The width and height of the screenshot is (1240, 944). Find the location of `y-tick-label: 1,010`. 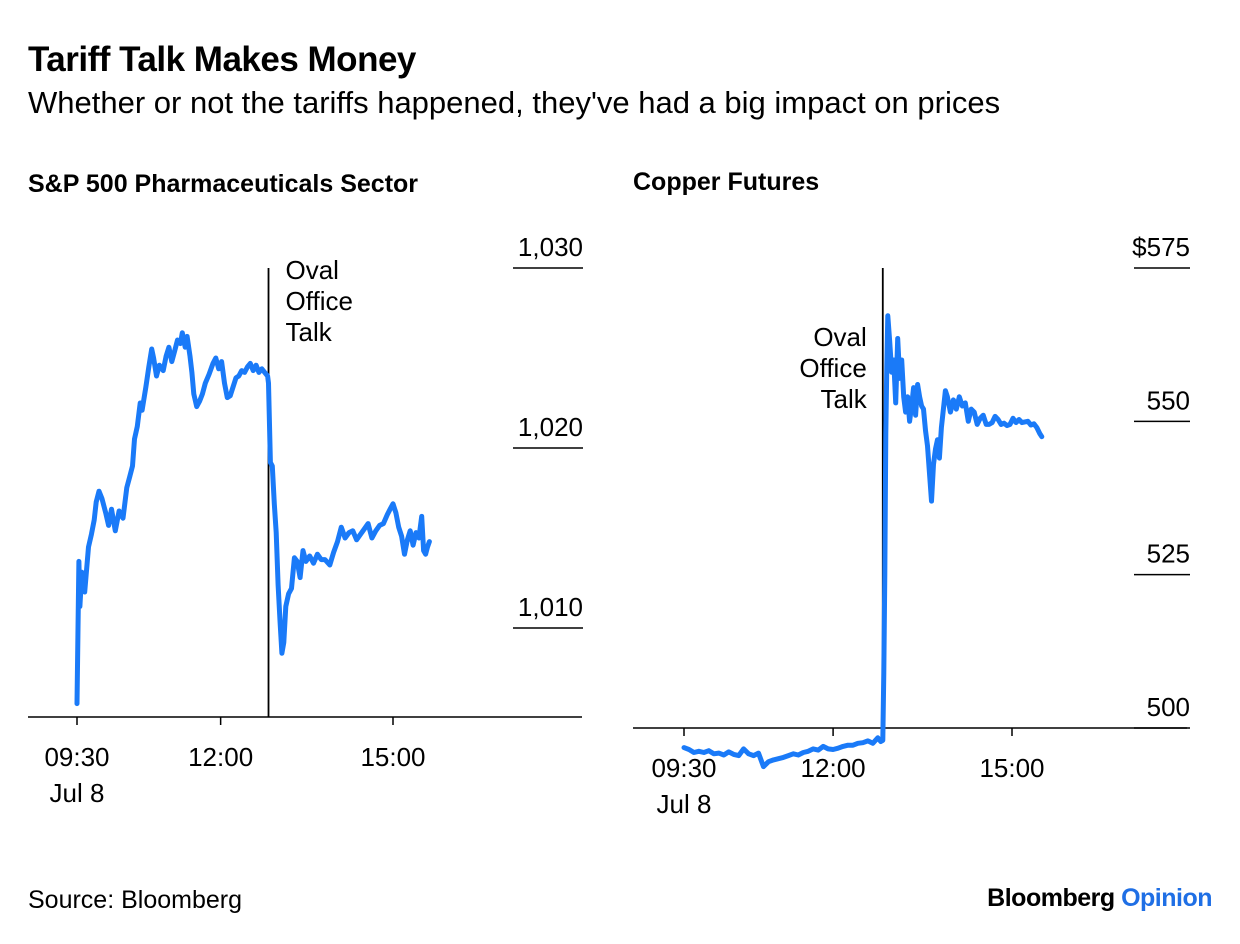

y-tick-label: 1,010 is located at coordinates (550, 607).